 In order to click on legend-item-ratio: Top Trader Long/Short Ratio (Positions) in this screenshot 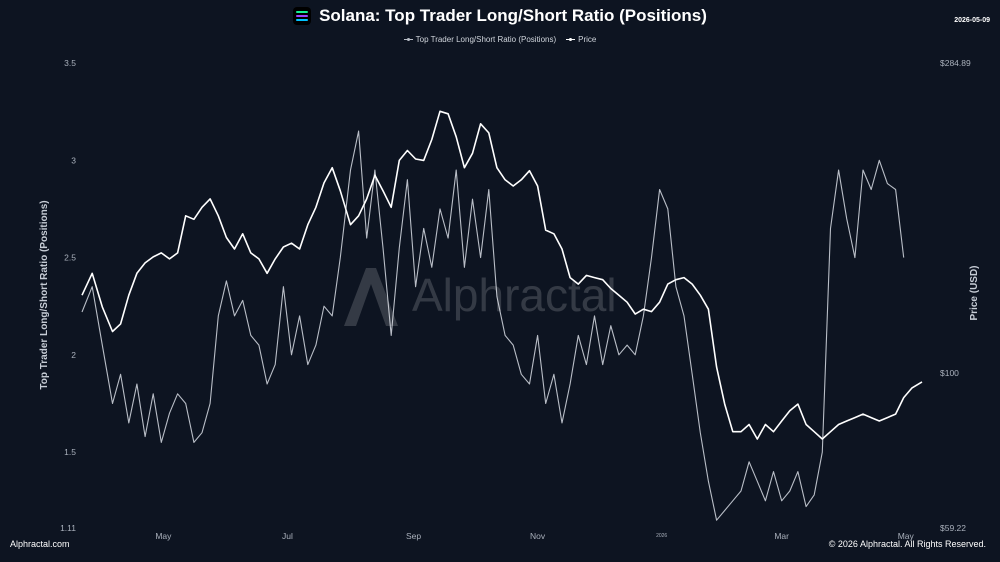, I will do `click(480, 39)`.